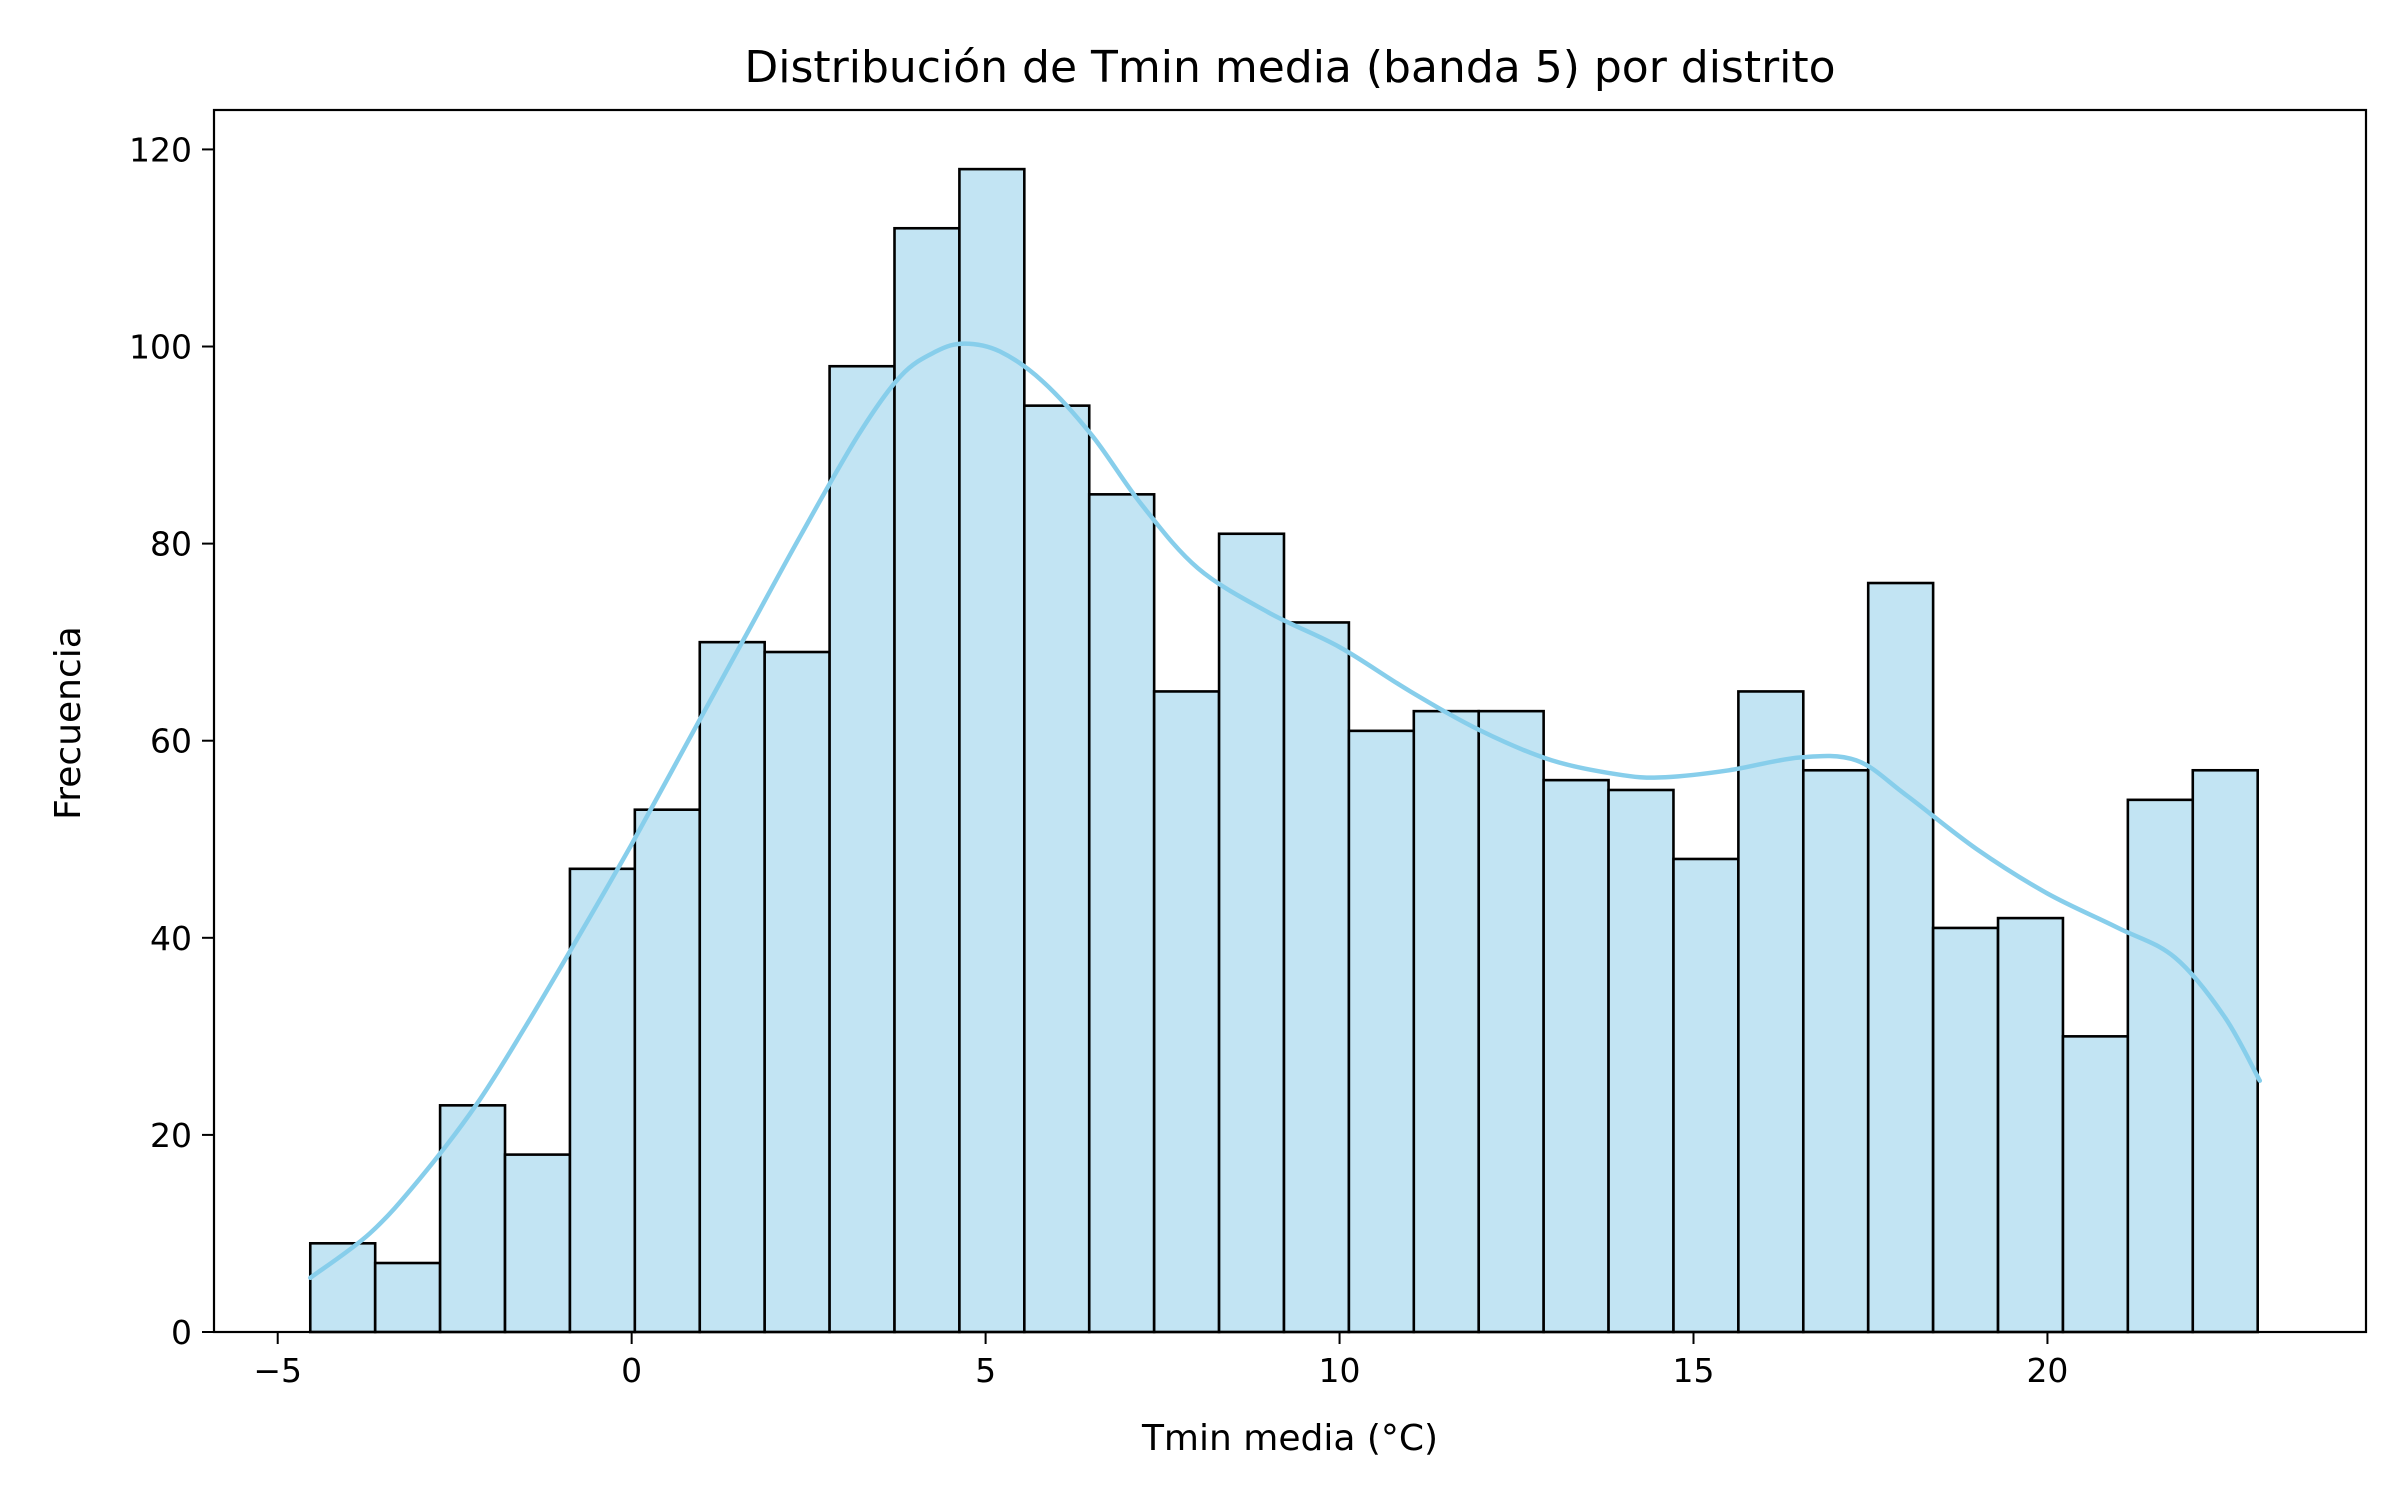  What do you see at coordinates (181, 1332) in the screenshot?
I see `y-tick-label: 0` at bounding box center [181, 1332].